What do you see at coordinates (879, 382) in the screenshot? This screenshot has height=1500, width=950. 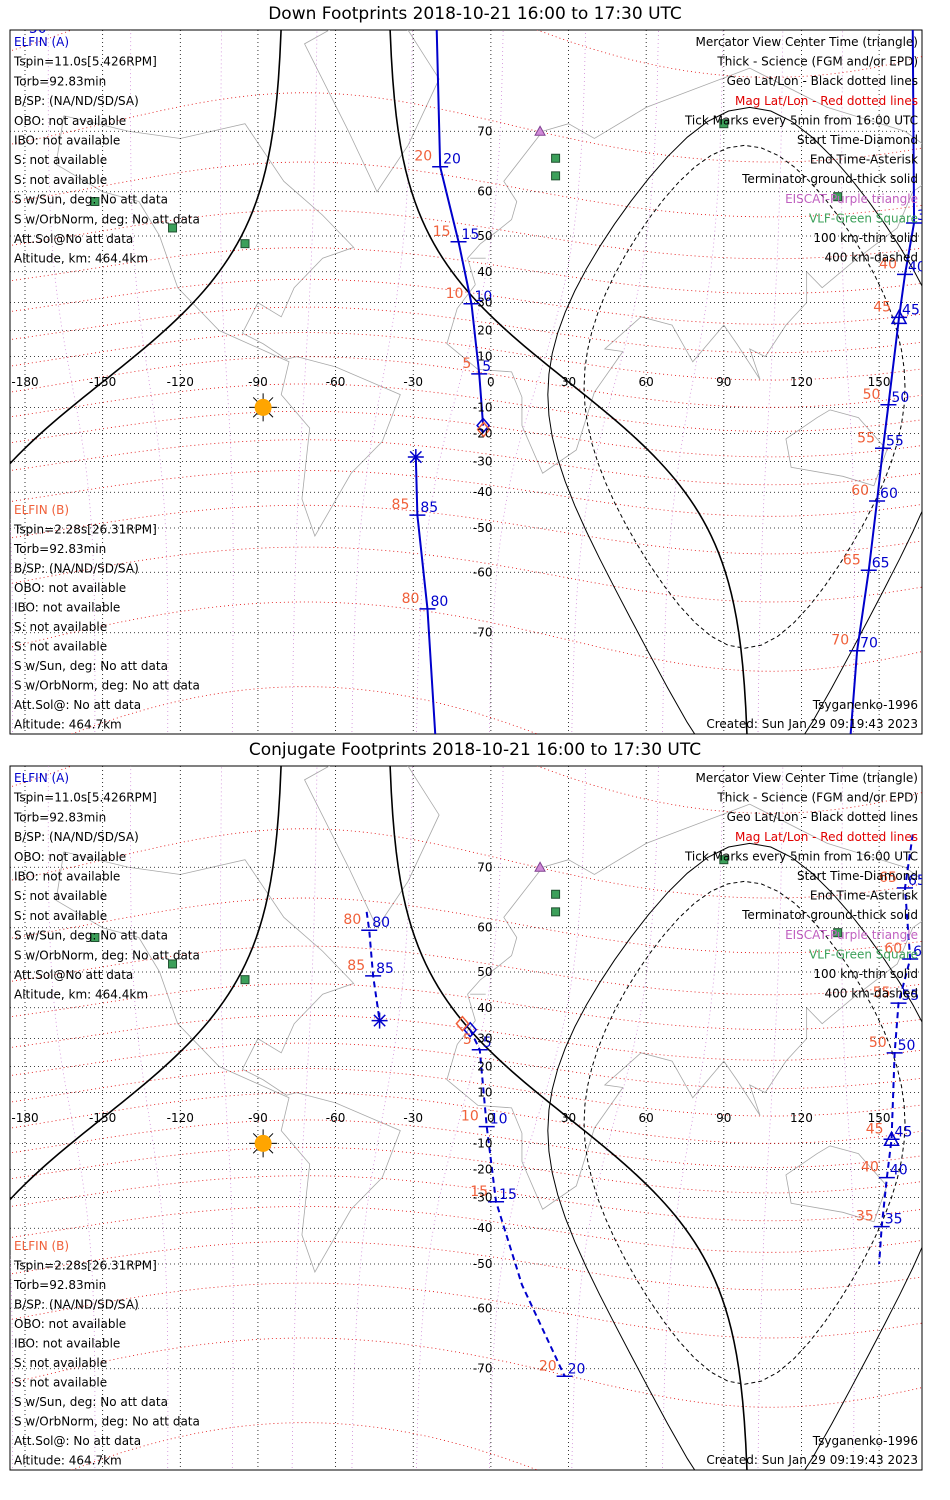 I see `lon-tick-label: 150` at bounding box center [879, 382].